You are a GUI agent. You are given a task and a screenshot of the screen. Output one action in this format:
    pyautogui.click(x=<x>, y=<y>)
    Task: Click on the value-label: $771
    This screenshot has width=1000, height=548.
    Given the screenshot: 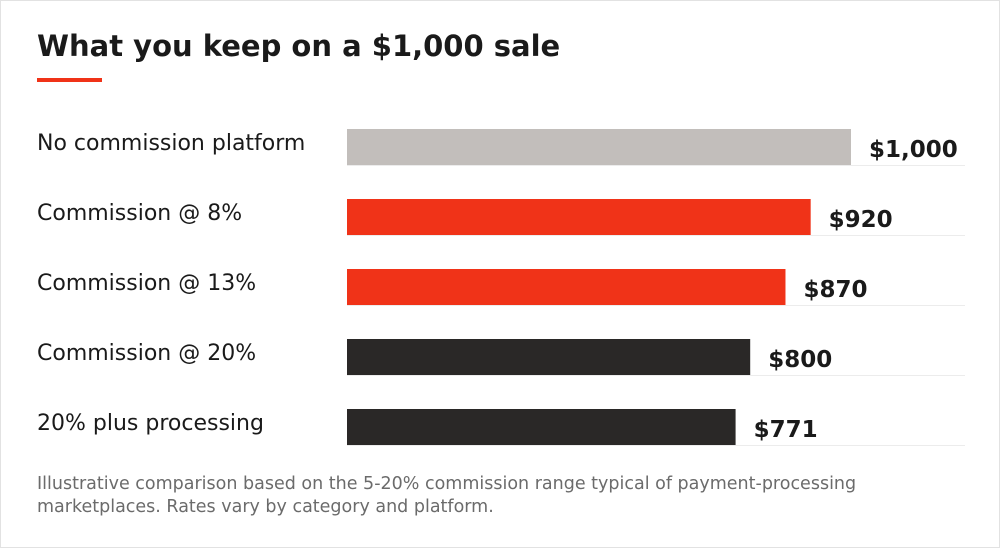 What is the action you would take?
    pyautogui.click(x=786, y=430)
    